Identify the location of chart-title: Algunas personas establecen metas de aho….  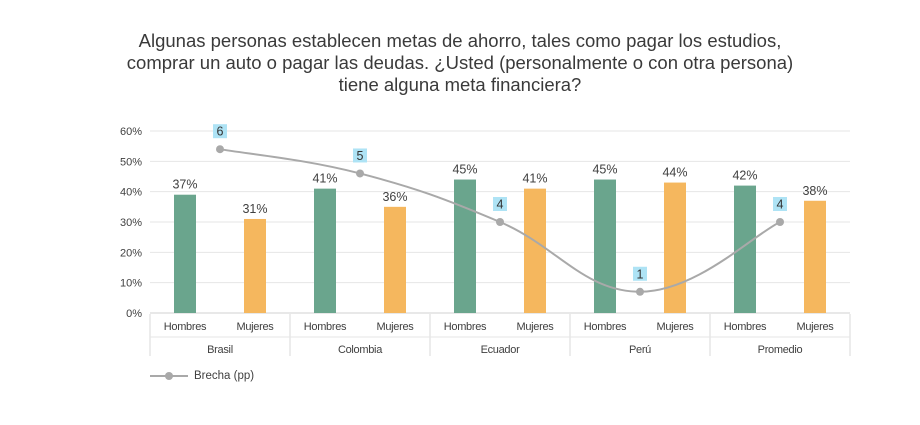
(460, 63).